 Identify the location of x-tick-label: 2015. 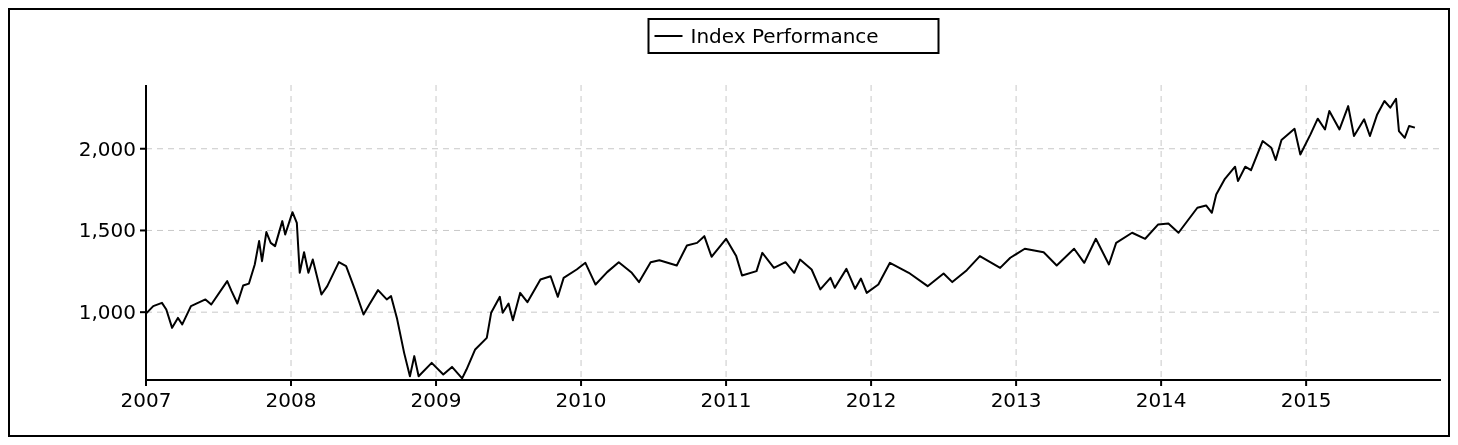
(1306, 400).